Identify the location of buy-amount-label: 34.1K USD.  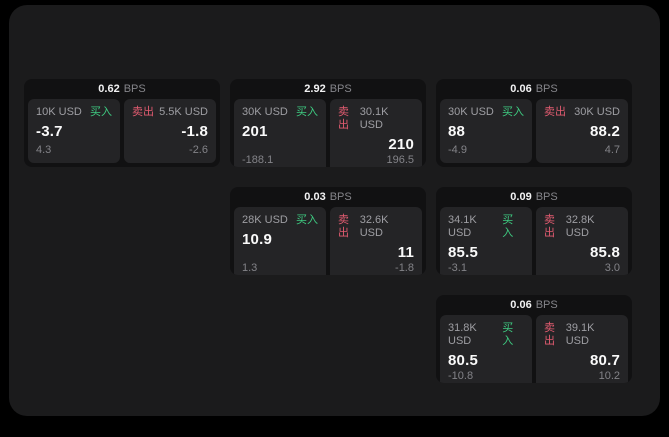
(462, 226).